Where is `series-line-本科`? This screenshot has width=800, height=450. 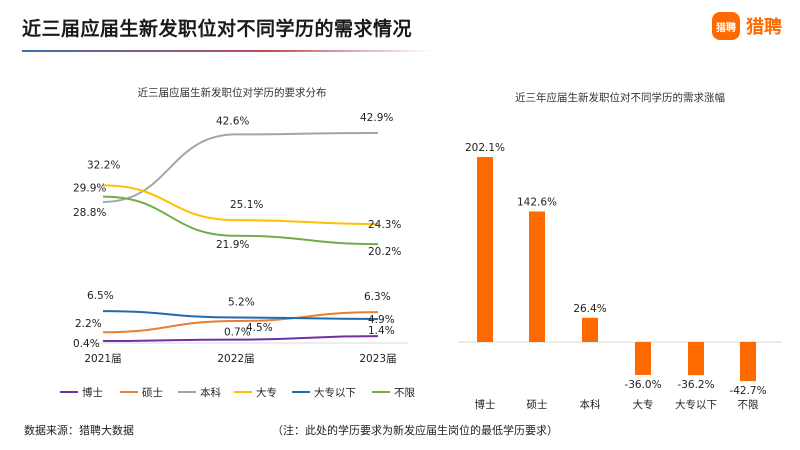
series-line-本科 is located at coordinates (240, 167).